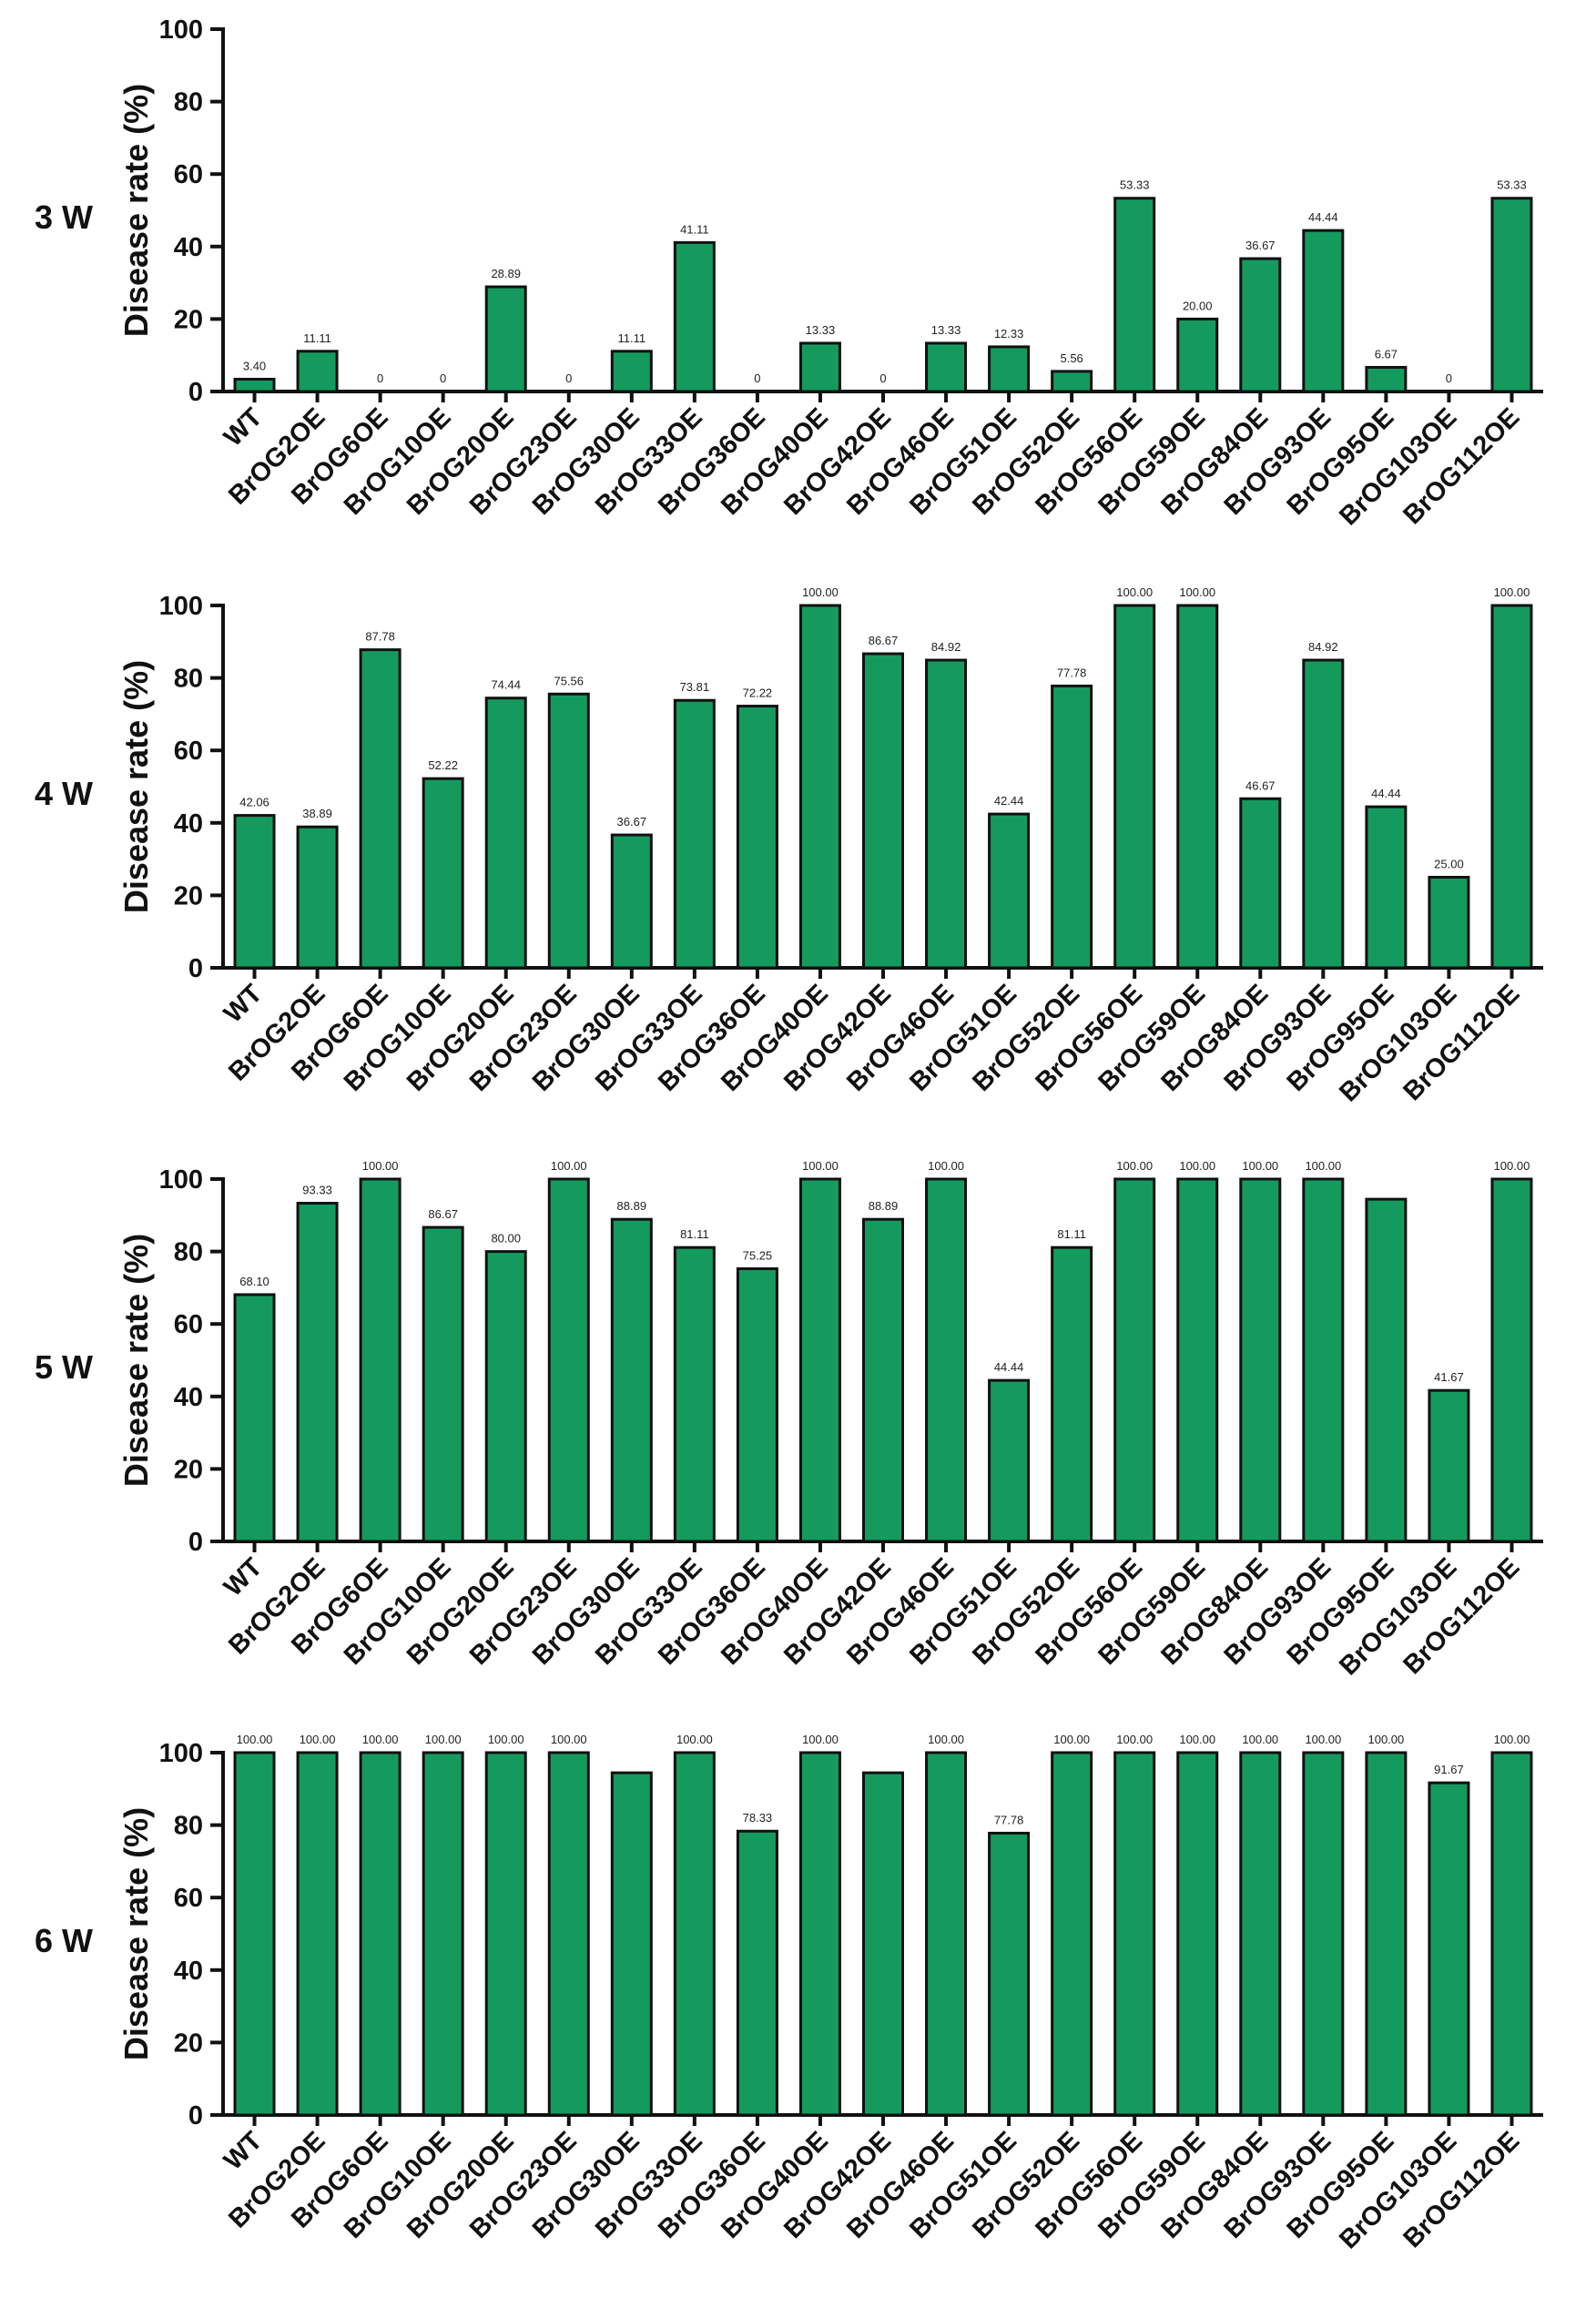 This screenshot has width=1596, height=2298. Describe the element at coordinates (757, 1973) in the screenshot. I see `bar-BrOG36OE` at that location.